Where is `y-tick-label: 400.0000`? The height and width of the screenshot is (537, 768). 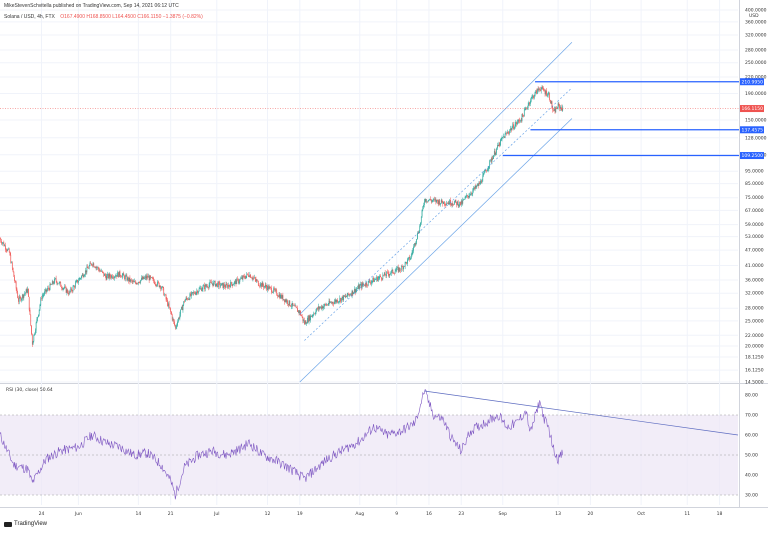 y-tick-label: 400.0000 is located at coordinates (756, 11).